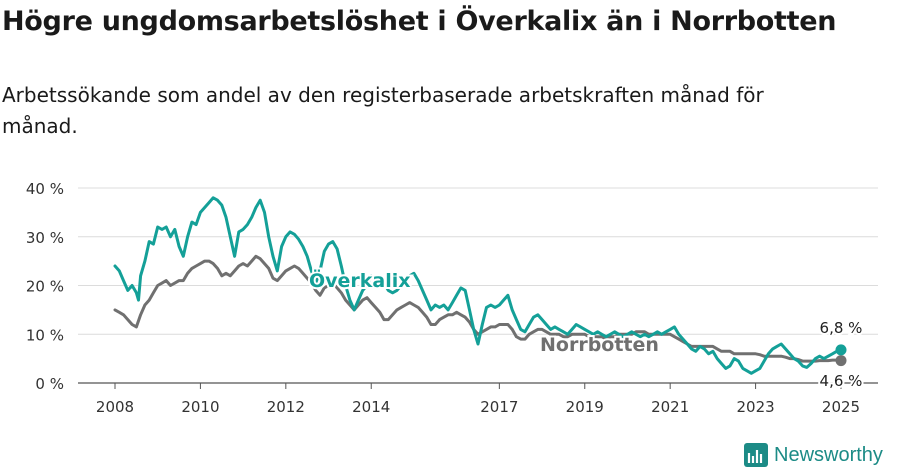 Image resolution: width=900 pixels, height=474 pixels. I want to click on end-value-label: 4,6 %, so click(841, 381).